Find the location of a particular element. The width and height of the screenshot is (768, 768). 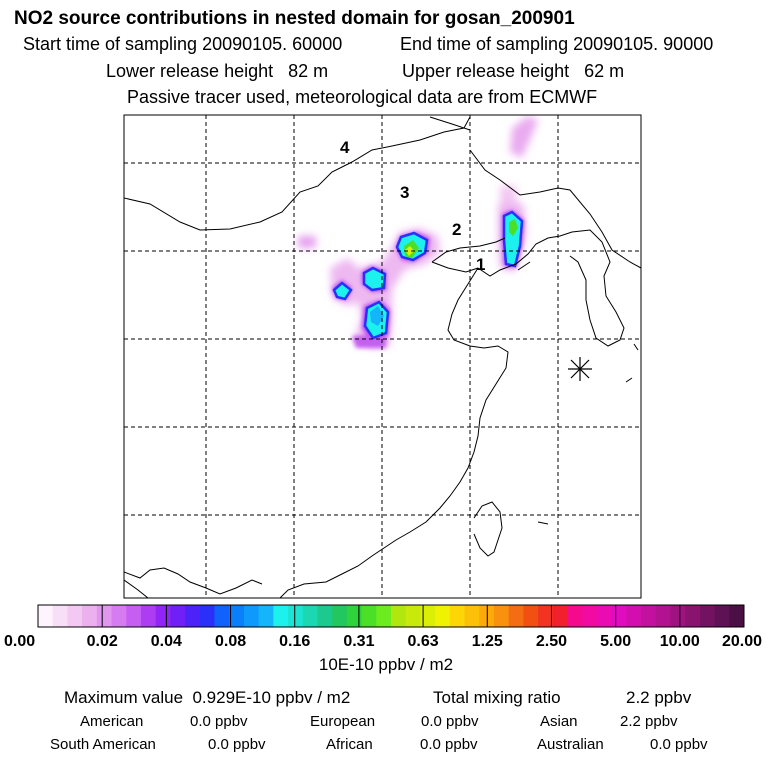

lower-release-label: Lower release height 82 m is located at coordinates (217, 71).